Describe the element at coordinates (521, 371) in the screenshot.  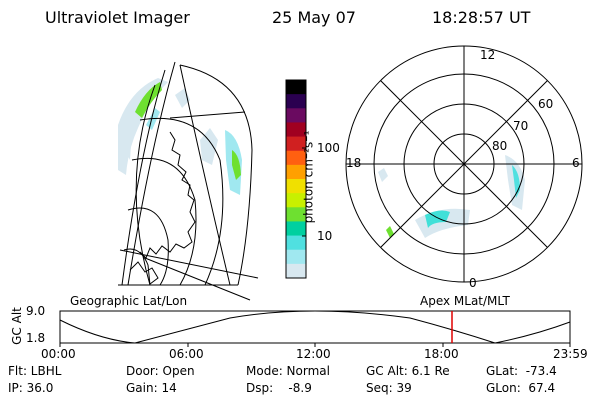
I see `glat-info: GLat: -73.4` at that location.